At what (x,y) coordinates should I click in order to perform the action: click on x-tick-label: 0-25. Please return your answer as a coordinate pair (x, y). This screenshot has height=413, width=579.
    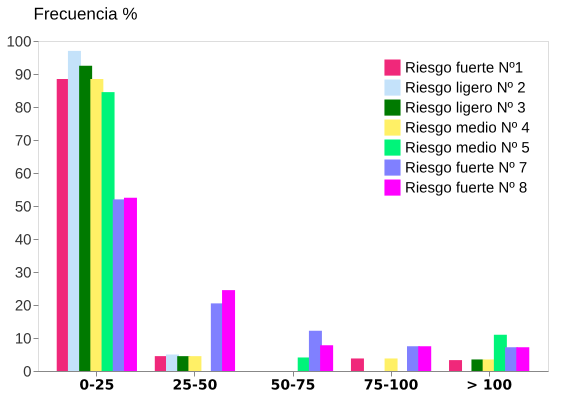
    Looking at the image, I should click on (96, 386).